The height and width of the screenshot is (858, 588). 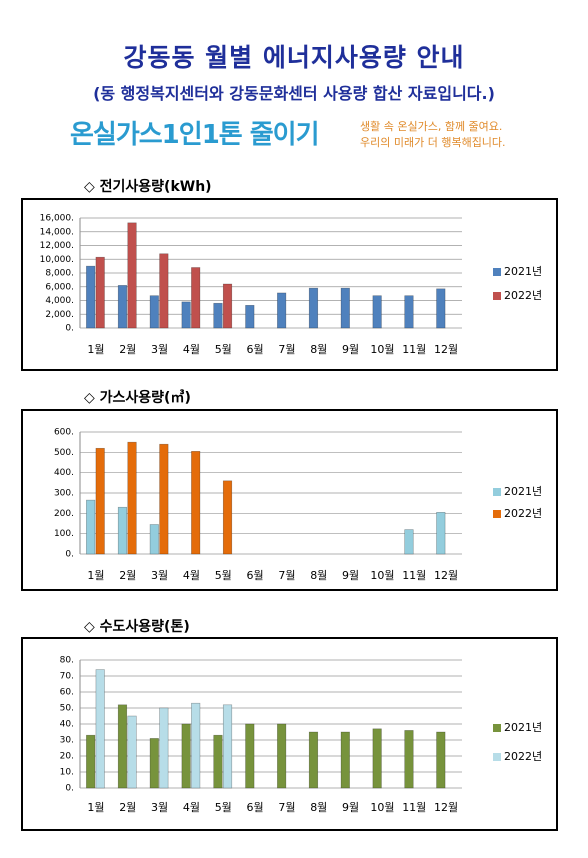 What do you see at coordinates (191, 575) in the screenshot?
I see `x-tick-label: 4월` at bounding box center [191, 575].